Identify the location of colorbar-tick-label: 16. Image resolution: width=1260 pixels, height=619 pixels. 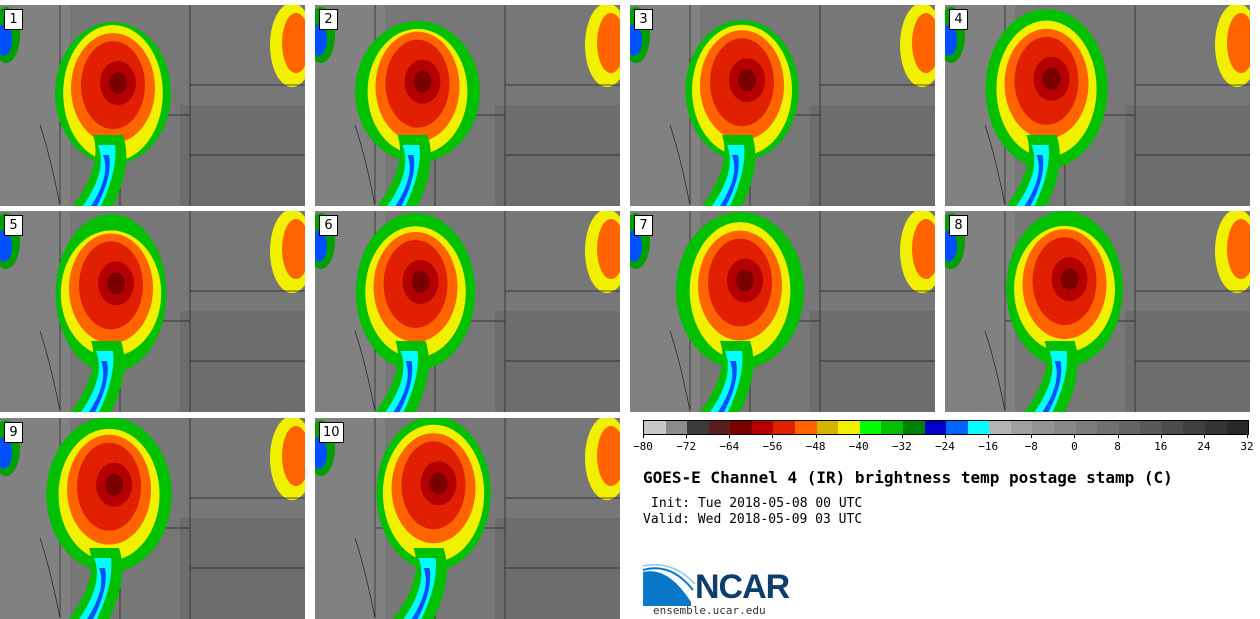
(1161, 446).